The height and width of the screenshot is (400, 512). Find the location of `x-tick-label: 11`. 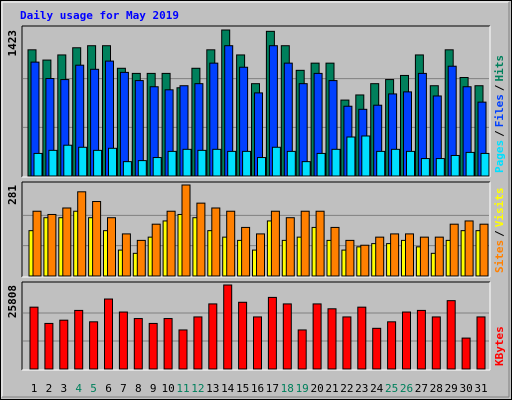

x-tick-label: 11 is located at coordinates (182, 388).